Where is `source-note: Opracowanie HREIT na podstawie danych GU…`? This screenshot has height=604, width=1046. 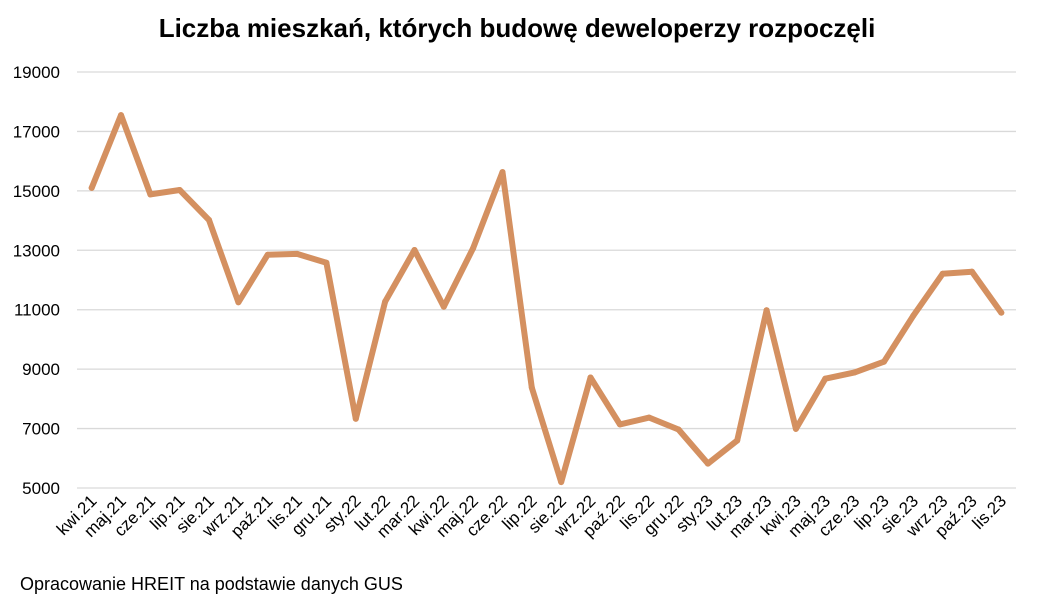 source-note: Opracowanie HREIT na podstawie danych GU… is located at coordinates (211, 584).